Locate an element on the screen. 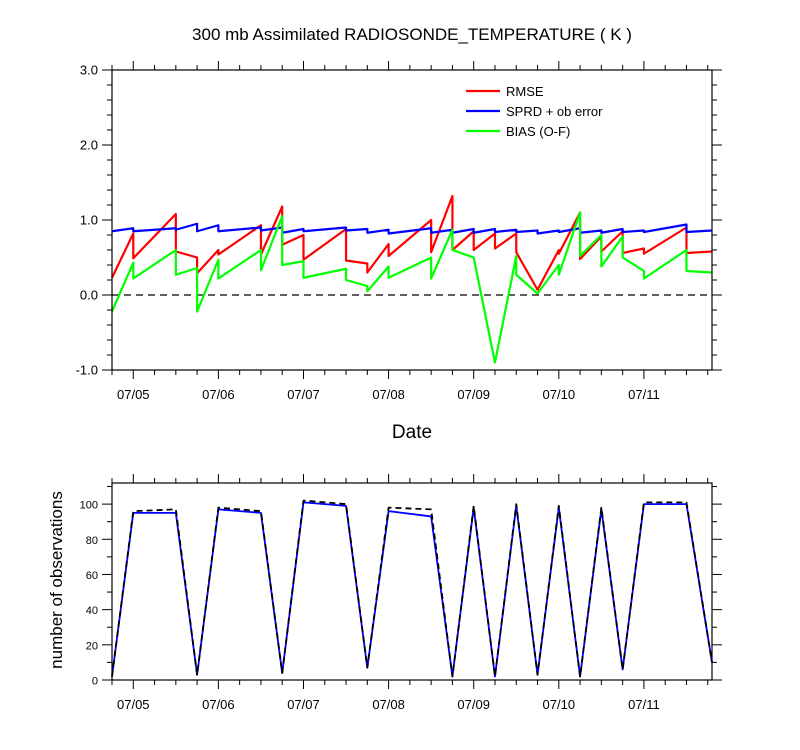  bottom-x-tick-label: 07/09 is located at coordinates (473, 704).